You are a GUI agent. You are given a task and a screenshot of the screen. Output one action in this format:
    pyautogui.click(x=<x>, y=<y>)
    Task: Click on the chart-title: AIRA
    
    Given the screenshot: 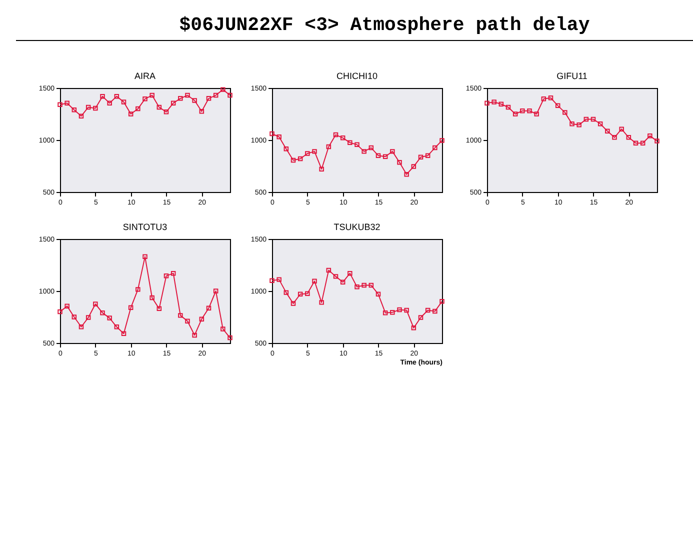 What is the action you would take?
    pyautogui.click(x=145, y=76)
    